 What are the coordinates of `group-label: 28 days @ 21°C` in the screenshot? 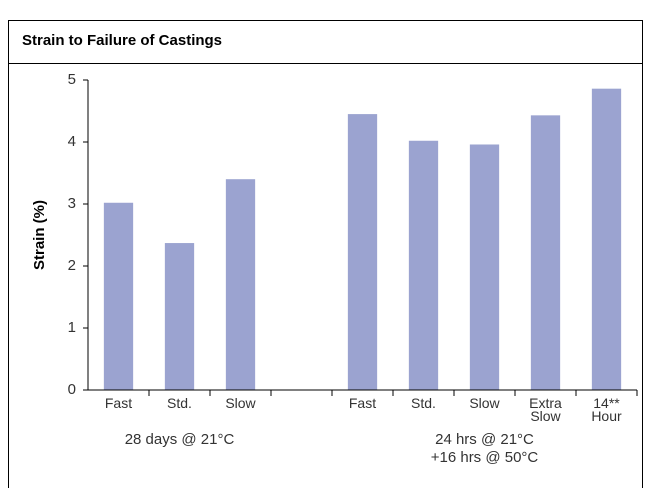 It's located at (179, 439).